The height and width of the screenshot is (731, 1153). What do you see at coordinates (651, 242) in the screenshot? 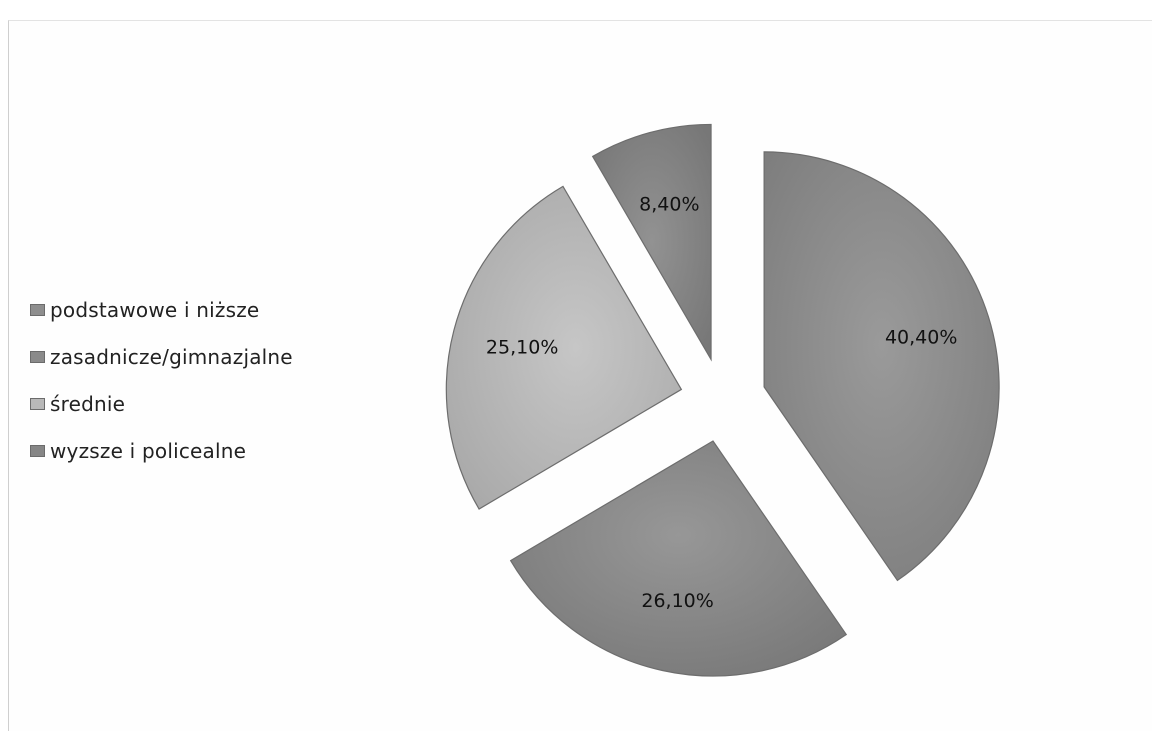
I see `slice-wyzsze` at bounding box center [651, 242].